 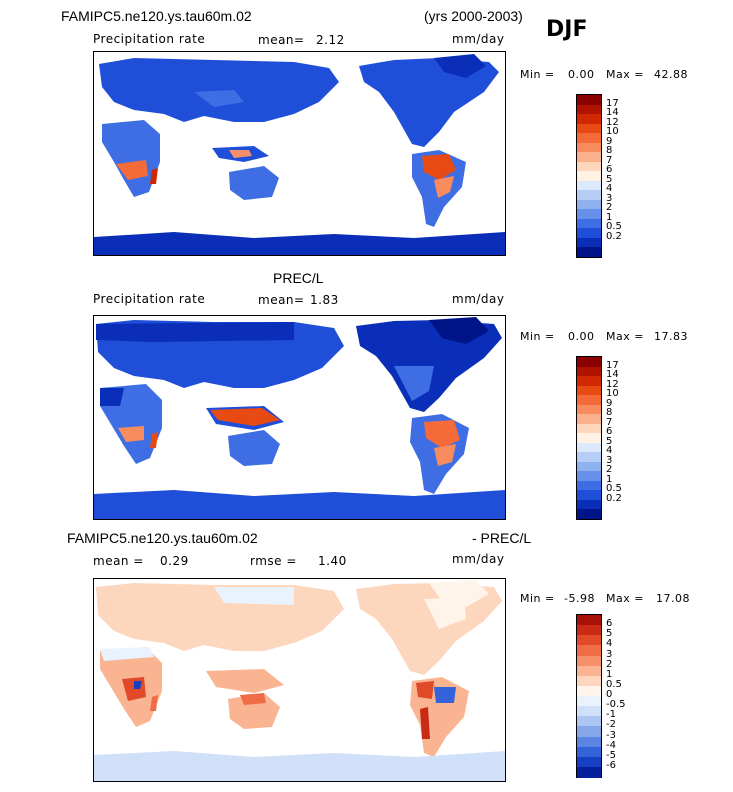 What do you see at coordinates (611, 735) in the screenshot?
I see `colorbar-tick-label: -3` at bounding box center [611, 735].